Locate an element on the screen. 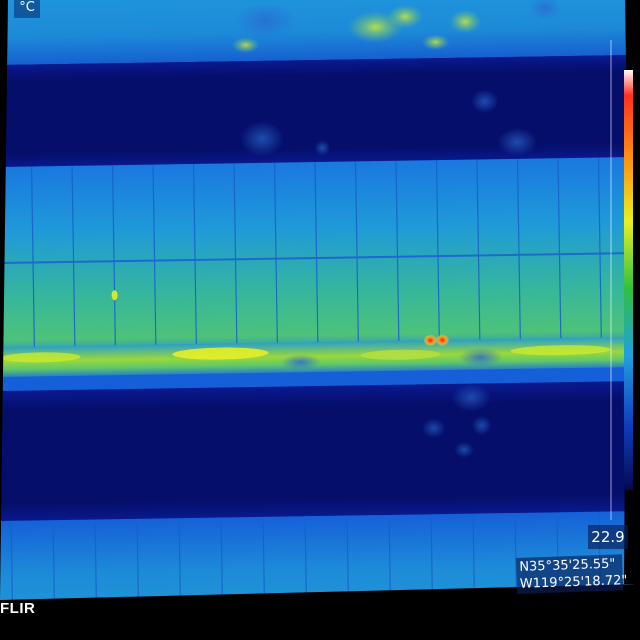 This screenshot has height=640, width=640. temperature-scale-icon is located at coordinates (628, 280).